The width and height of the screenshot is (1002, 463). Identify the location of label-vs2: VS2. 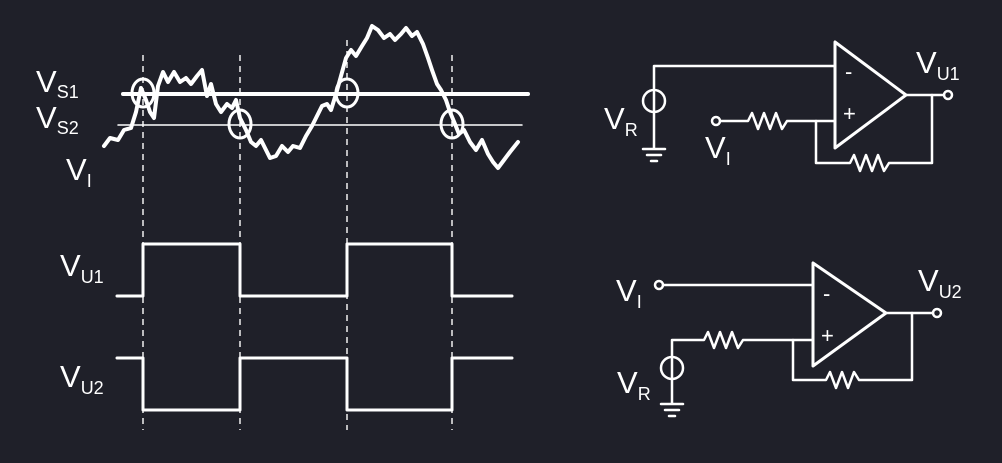
(57, 119).